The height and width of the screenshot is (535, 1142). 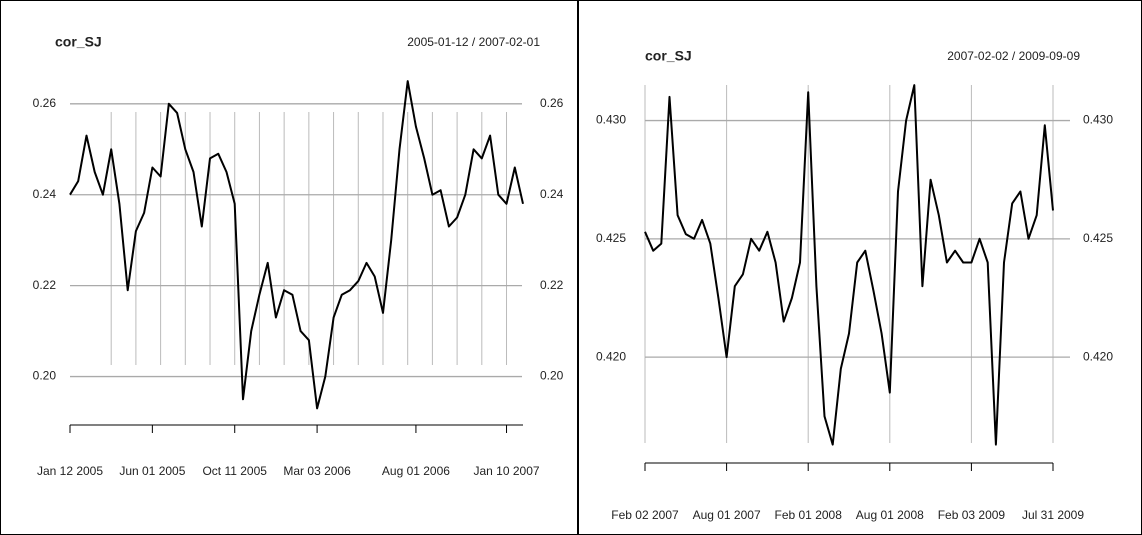 What do you see at coordinates (506, 471) in the screenshot?
I see `x-tick-label: Jan 10 2007` at bounding box center [506, 471].